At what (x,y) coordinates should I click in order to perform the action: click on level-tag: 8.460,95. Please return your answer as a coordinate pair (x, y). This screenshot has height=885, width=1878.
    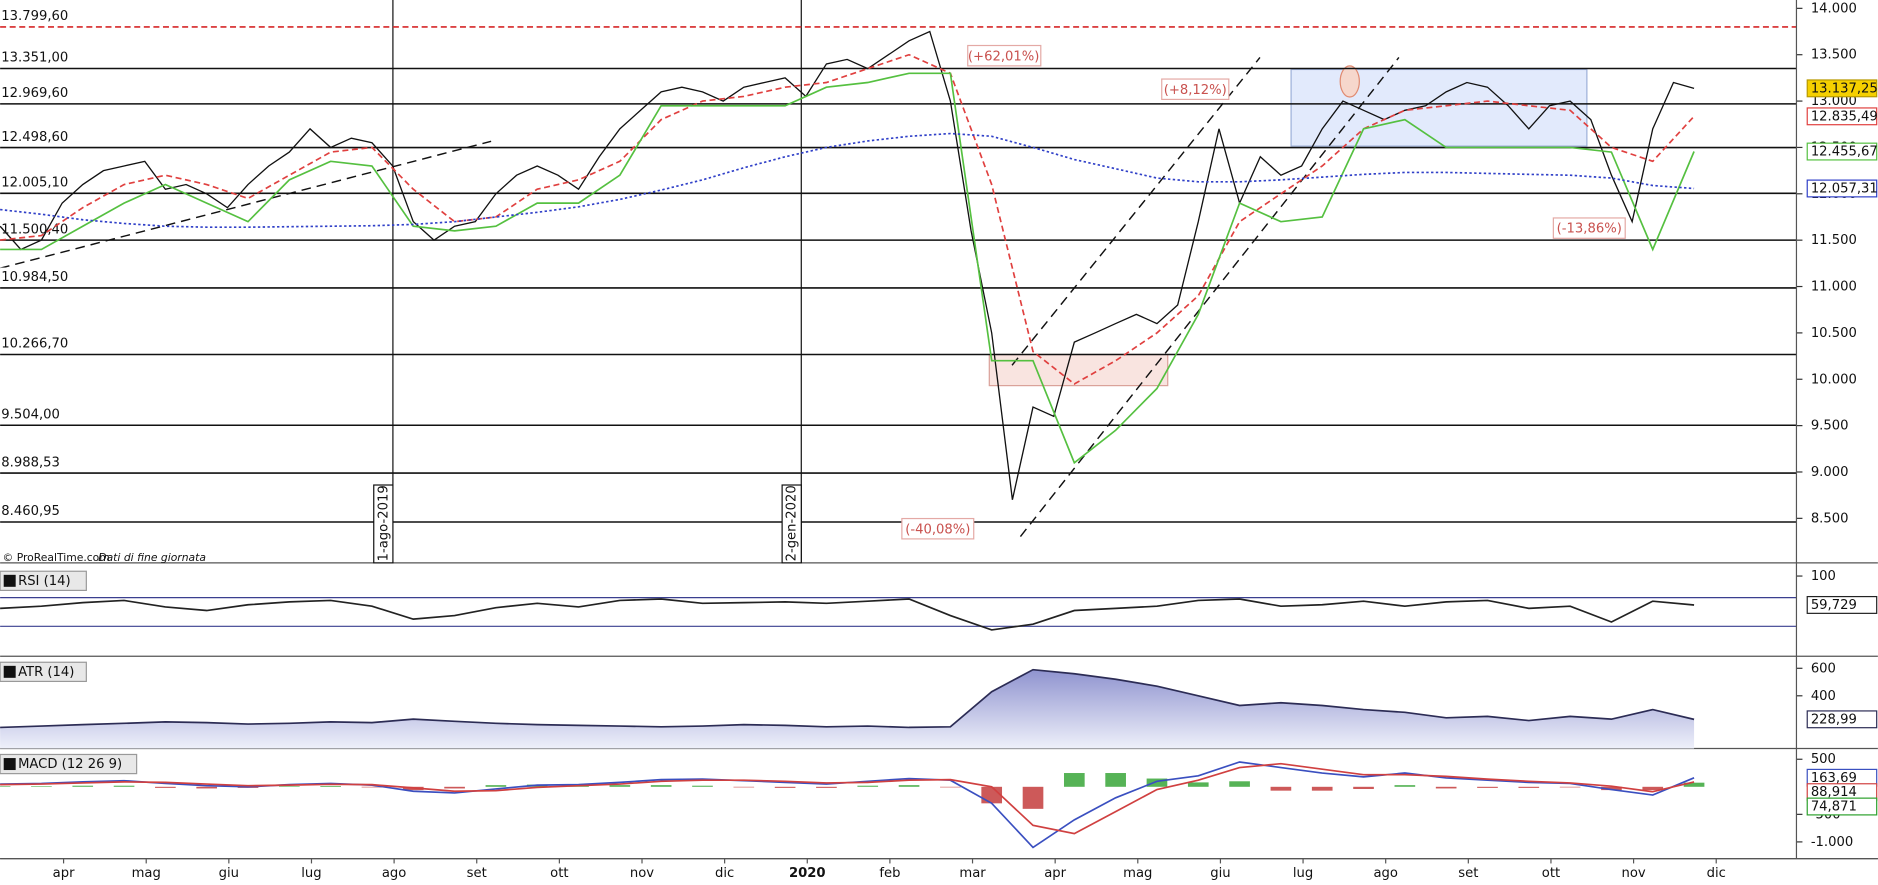
    Looking at the image, I should click on (34, 510).